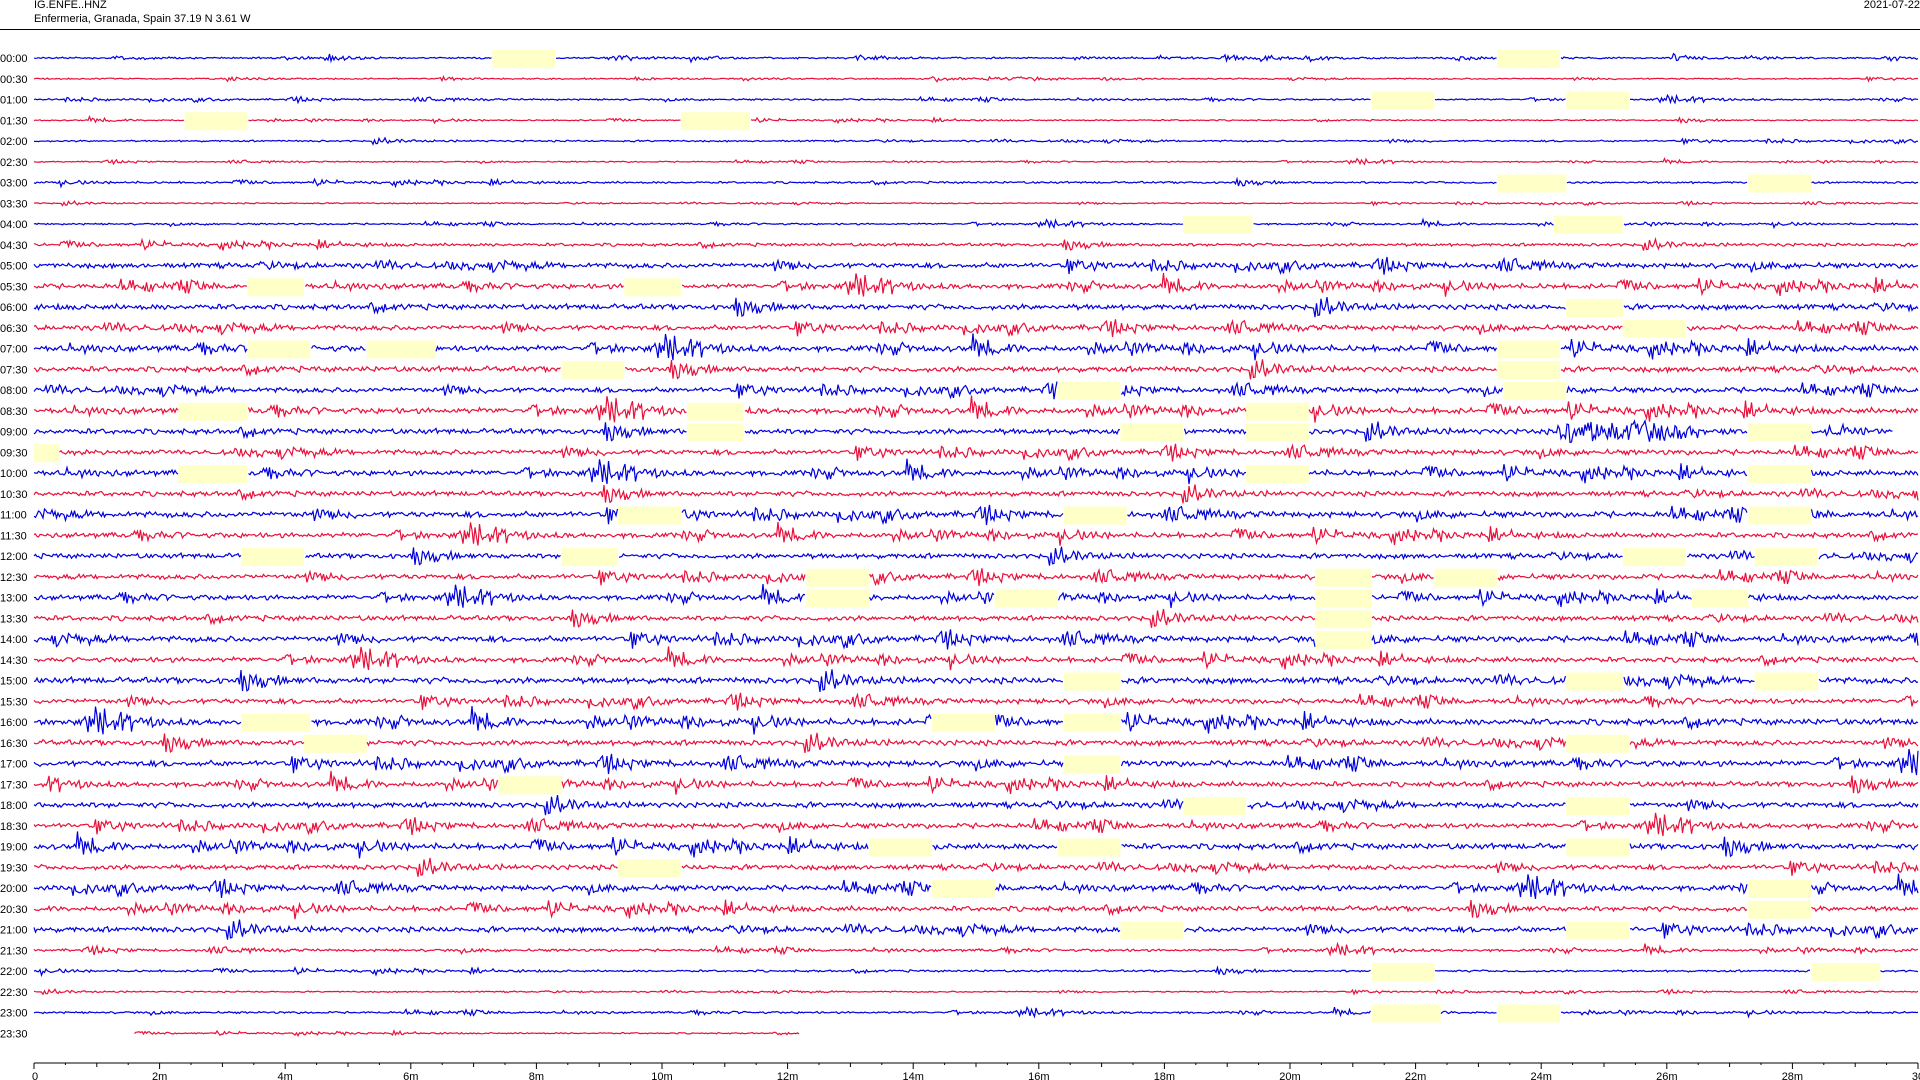 This screenshot has width=1920, height=1080. Describe the element at coordinates (14, 1014) in the screenshot. I see `time-label: 23:00` at that location.